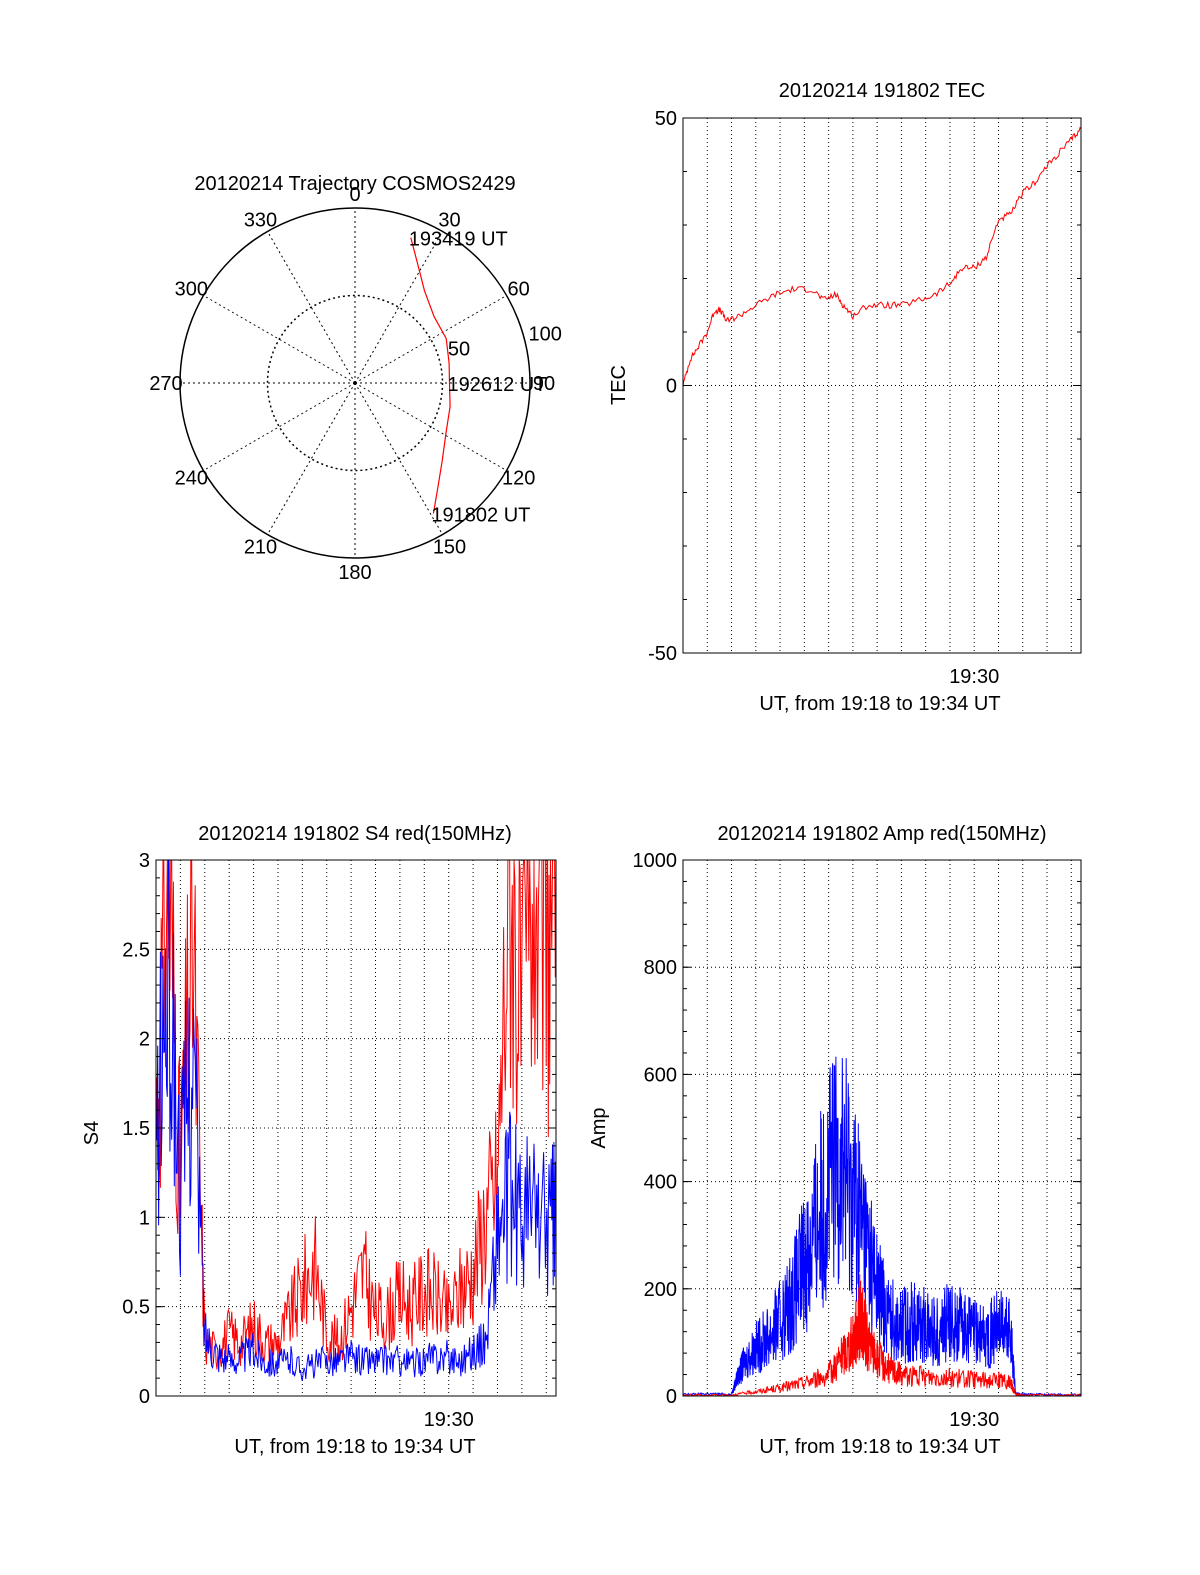  I want to click on amp-grid, so click(882, 1128).